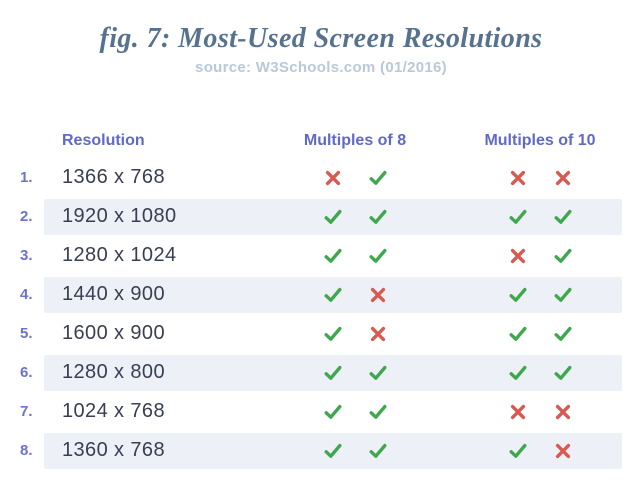  What do you see at coordinates (26, 177) in the screenshot?
I see `row-rank: 1.` at bounding box center [26, 177].